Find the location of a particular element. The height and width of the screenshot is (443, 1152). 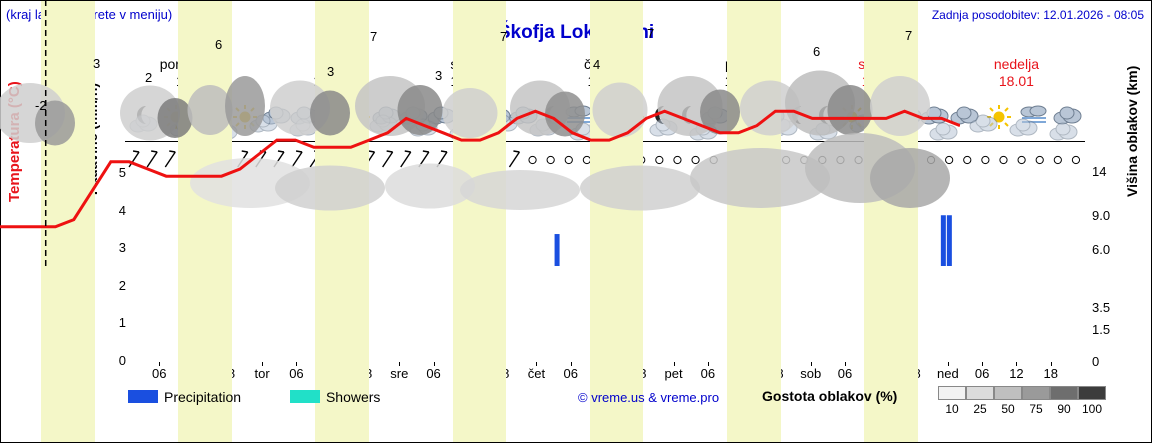

legend: Precipitation Showers is located at coordinates (638, 402).